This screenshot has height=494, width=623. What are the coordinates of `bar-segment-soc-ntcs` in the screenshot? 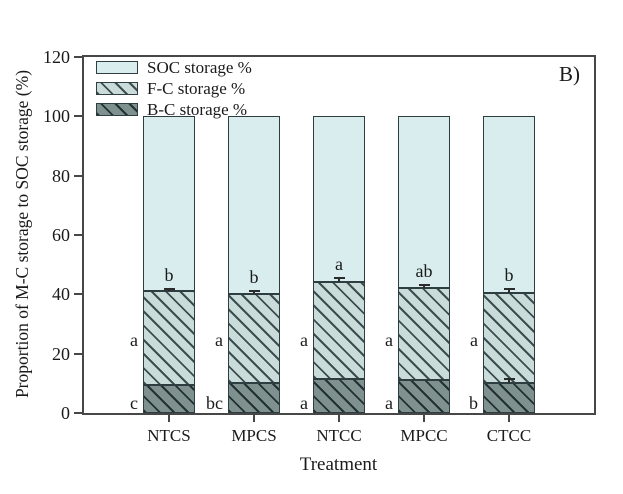 It's located at (169, 204).